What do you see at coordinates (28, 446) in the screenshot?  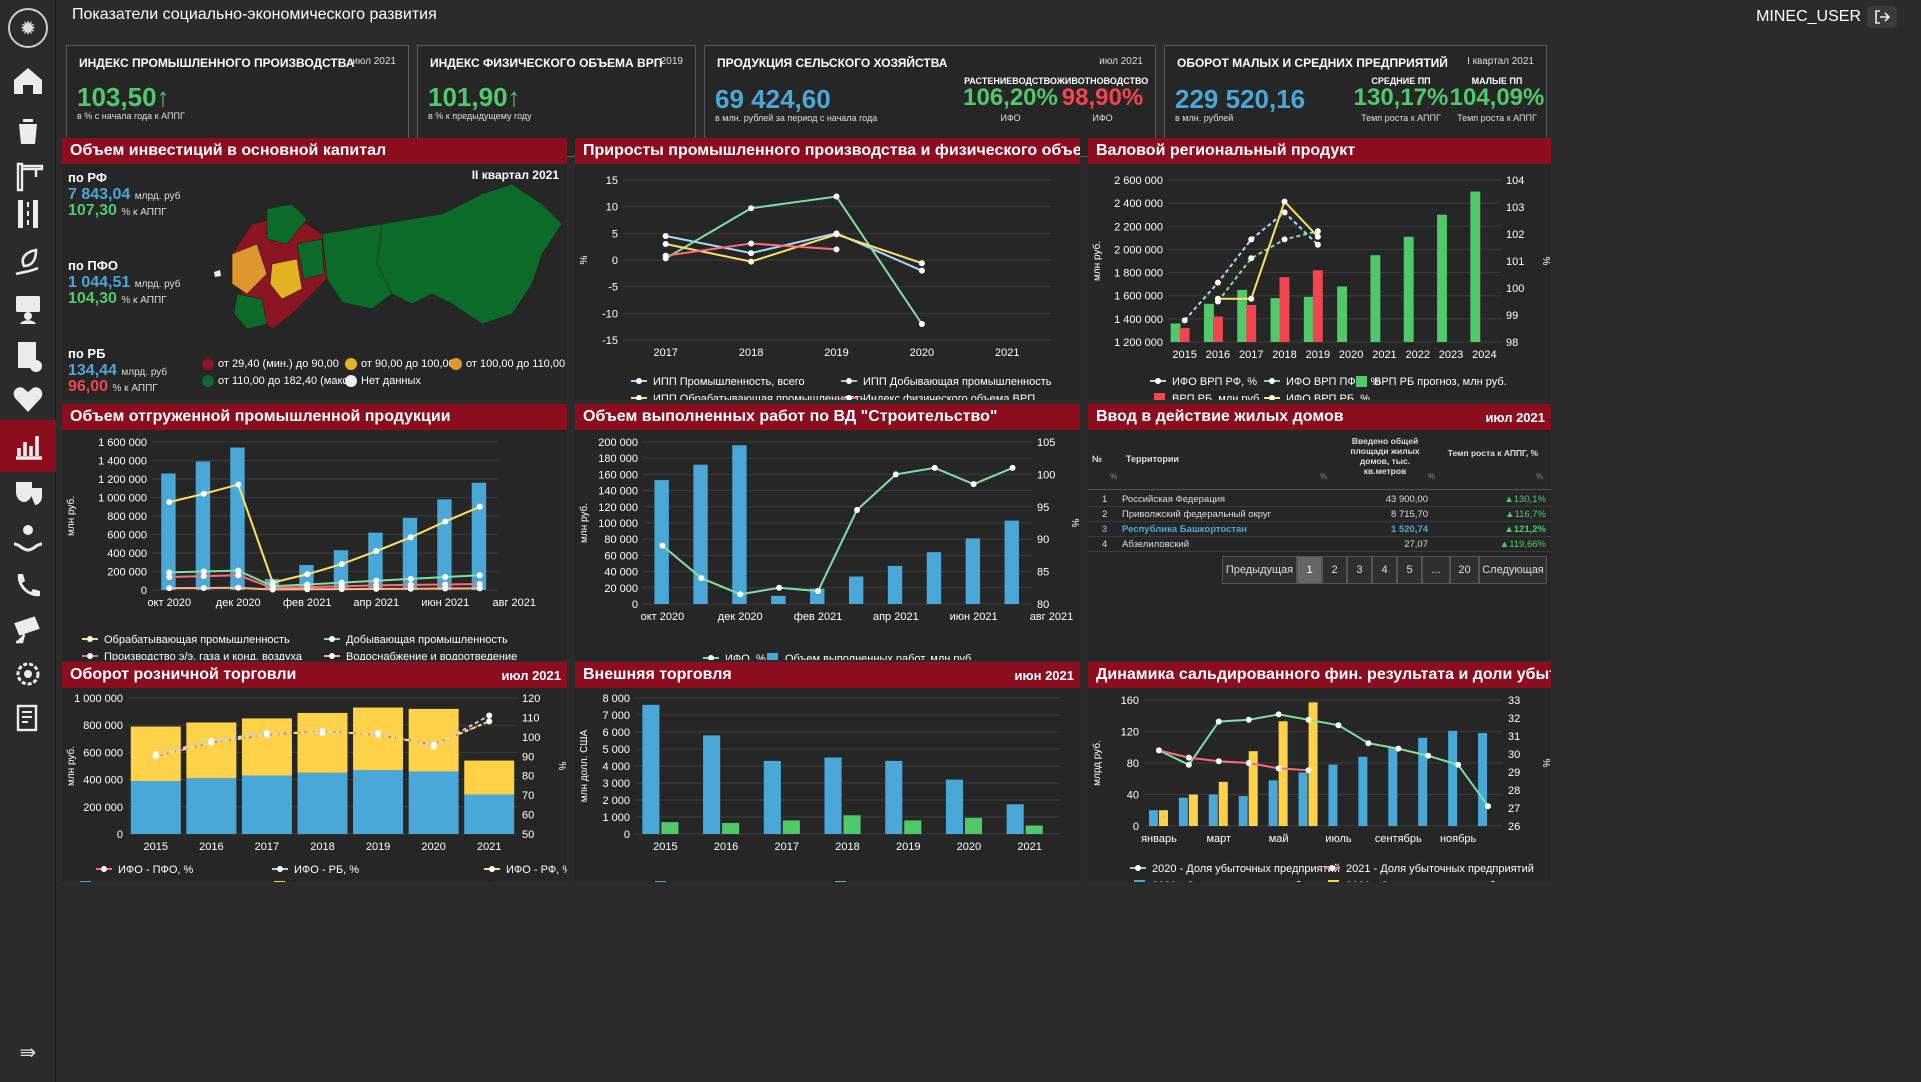 I see `sidebar-item-statistics-chart` at bounding box center [28, 446].